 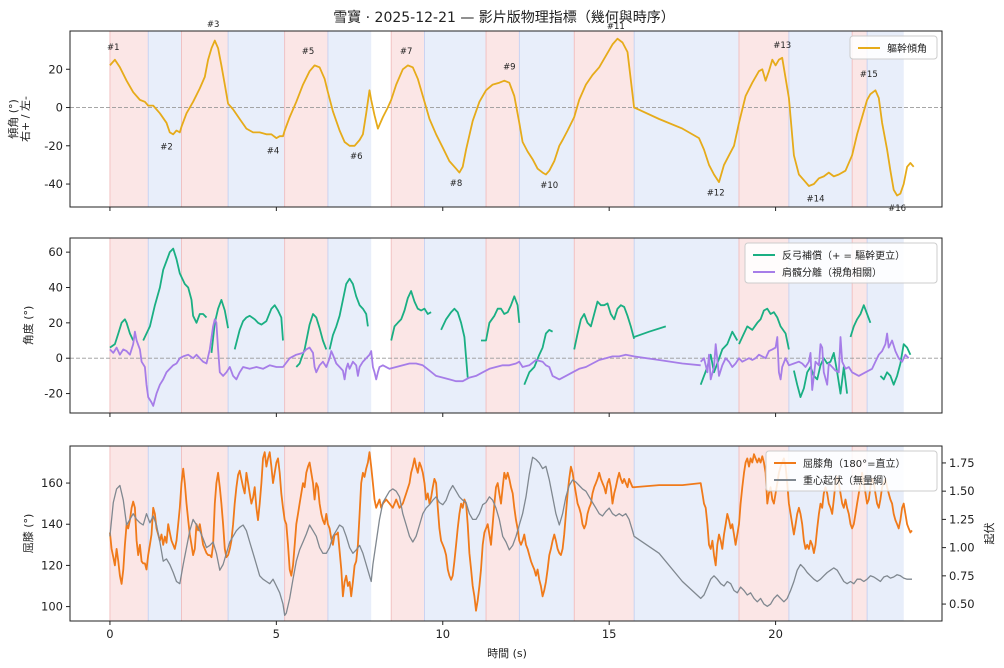 I want to click on legend-label-0: 反弓補償（+ = 驅幹更立）, so click(x=843, y=255).